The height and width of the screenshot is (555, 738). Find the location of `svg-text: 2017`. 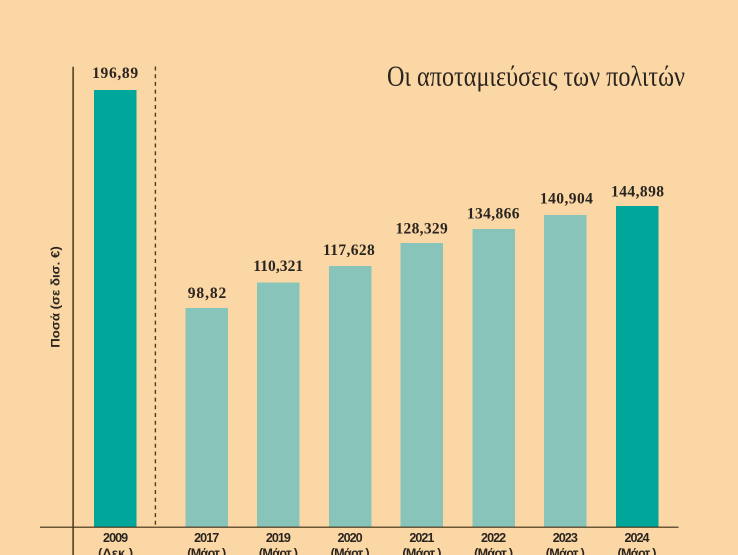

svg-text: 2017 is located at coordinates (206, 538).